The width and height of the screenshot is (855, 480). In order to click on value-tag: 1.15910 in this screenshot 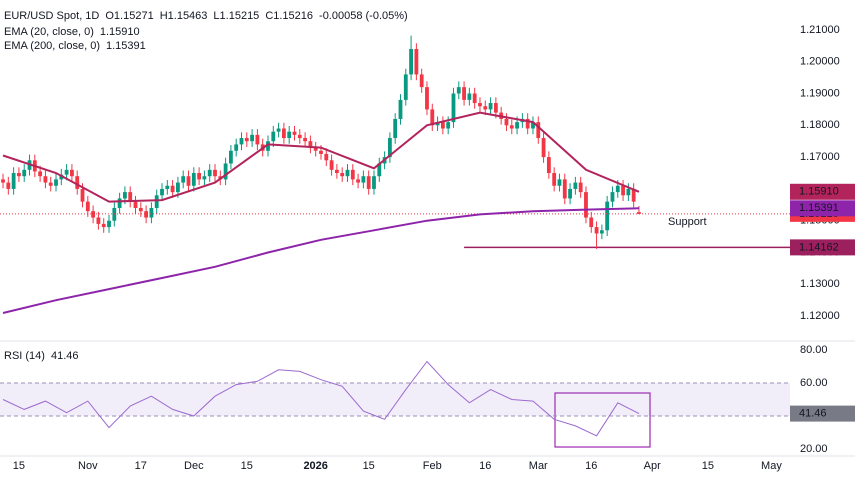, I will do `click(819, 192)`.